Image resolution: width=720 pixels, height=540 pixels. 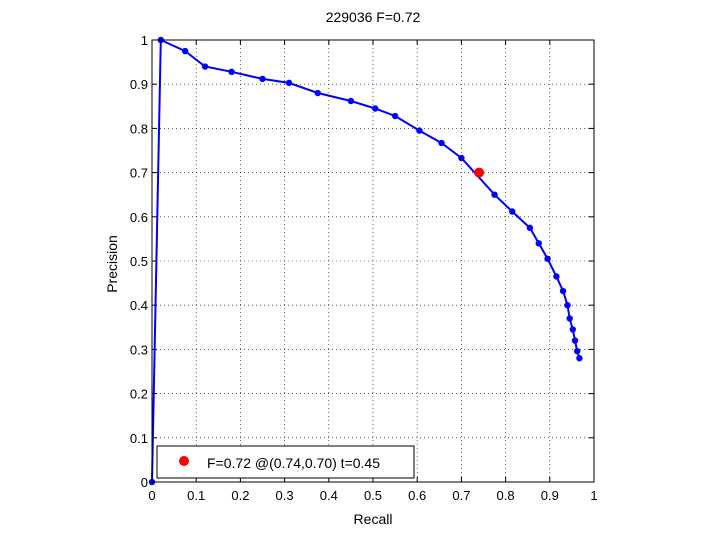 What do you see at coordinates (461, 495) in the screenshot?
I see `x-tick-label: 0.7` at bounding box center [461, 495].